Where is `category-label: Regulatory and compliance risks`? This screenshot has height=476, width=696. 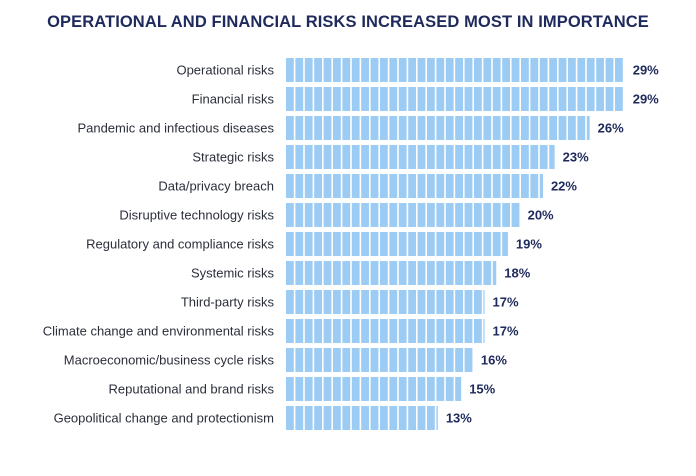 category-label: Regulatory and compliance risks is located at coordinates (180, 244).